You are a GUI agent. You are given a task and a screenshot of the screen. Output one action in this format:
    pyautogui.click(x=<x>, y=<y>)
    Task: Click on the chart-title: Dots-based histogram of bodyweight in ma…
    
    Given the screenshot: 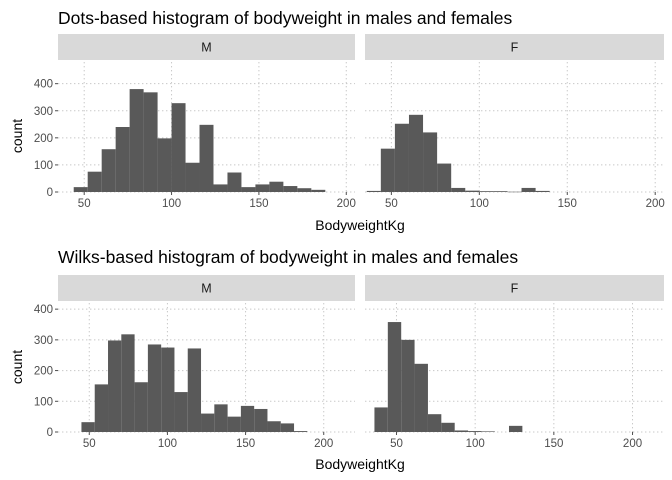 What is the action you would take?
    pyautogui.click(x=285, y=18)
    